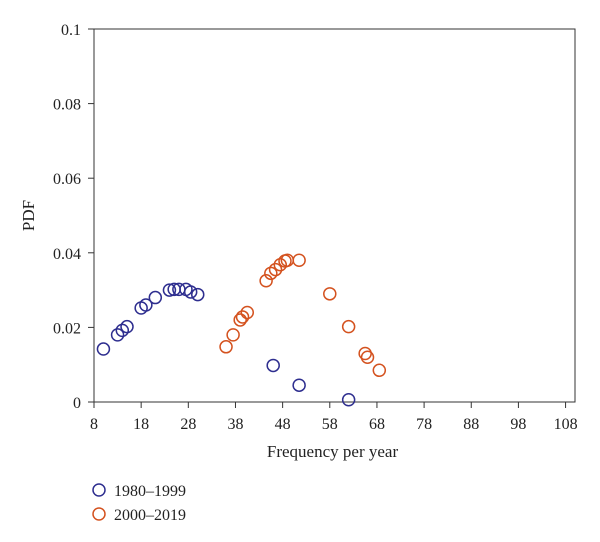  Describe the element at coordinates (566, 424) in the screenshot. I see `x-tick-label: 108` at that location.